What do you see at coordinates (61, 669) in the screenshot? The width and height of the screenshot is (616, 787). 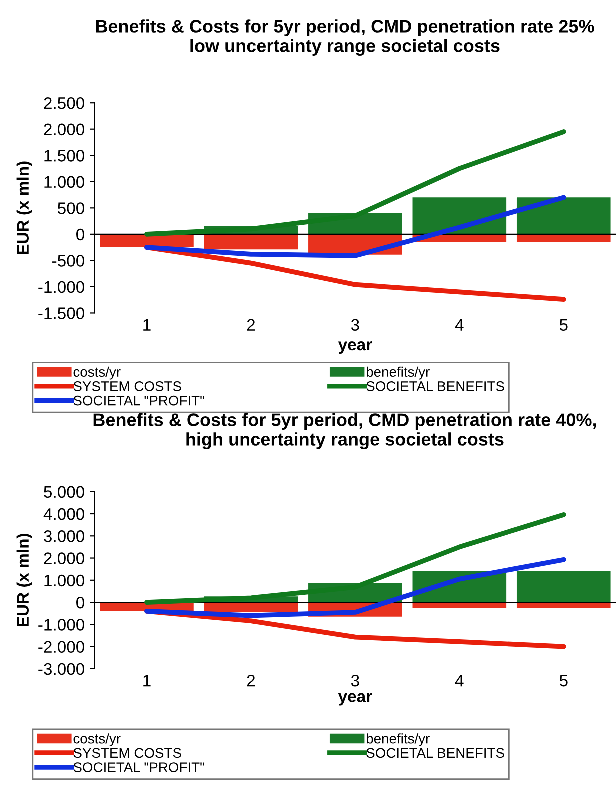 I see `y-tick-label: -3.000` at bounding box center [61, 669].